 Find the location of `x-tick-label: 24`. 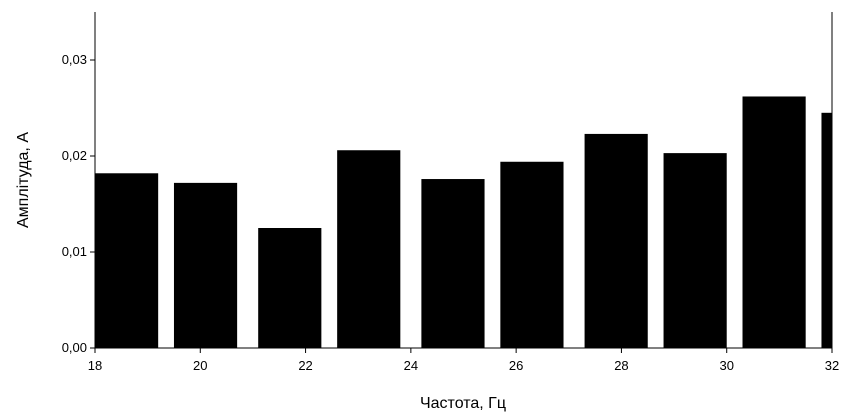

x-tick-label: 24 is located at coordinates (411, 365).